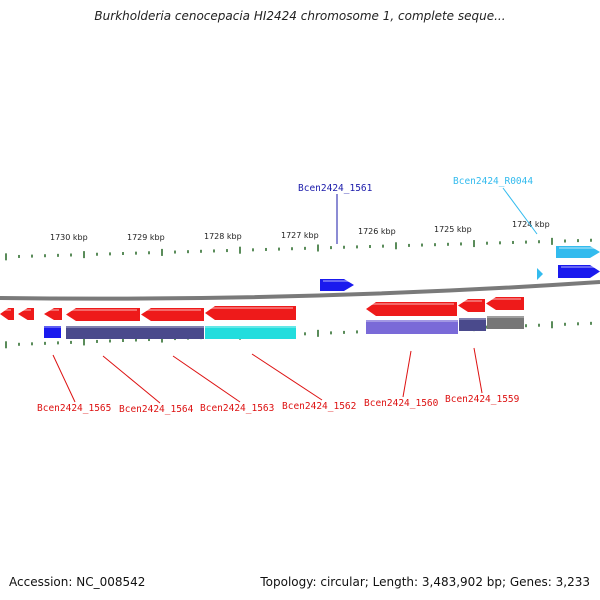  What do you see at coordinates (7, 314) in the screenshot?
I see `gene-arrow-left-edge` at bounding box center [7, 314].